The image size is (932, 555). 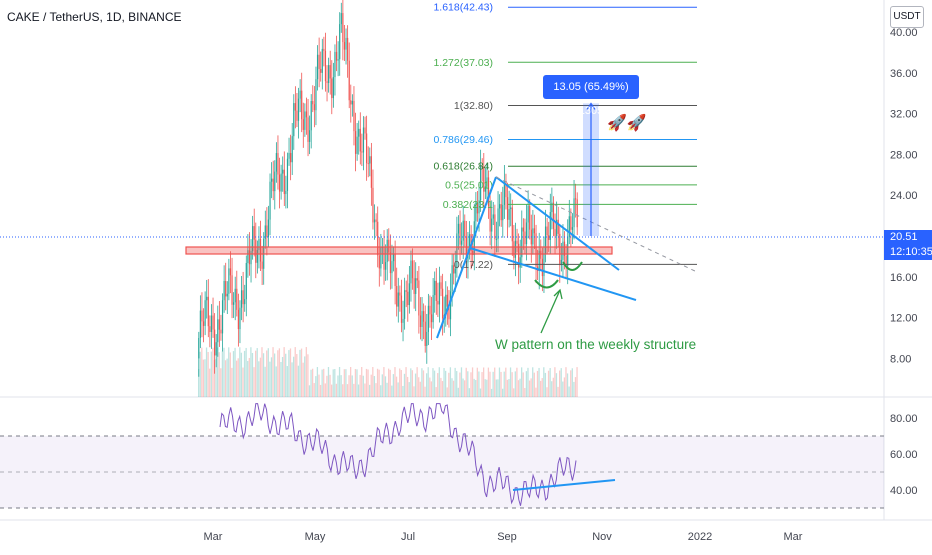 I want to click on volume-bars, so click(x=388, y=372).